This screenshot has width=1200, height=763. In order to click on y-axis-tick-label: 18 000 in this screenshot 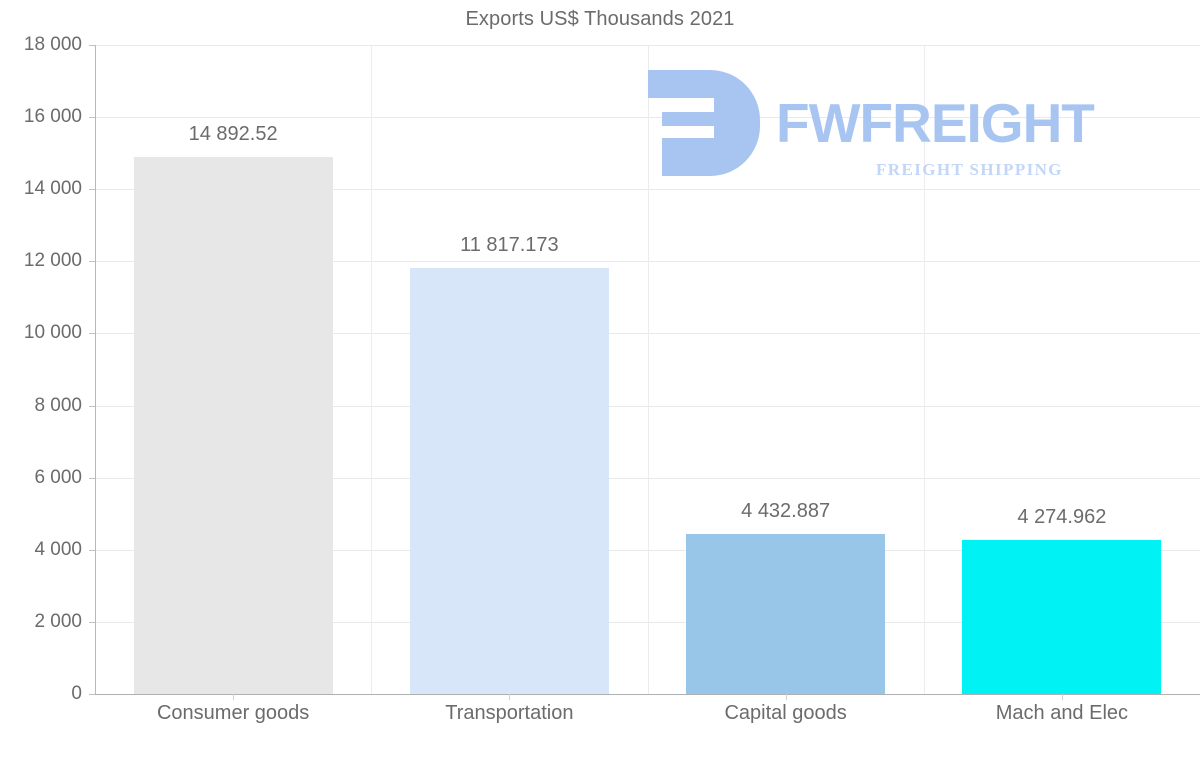, I will do `click(52, 44)`.